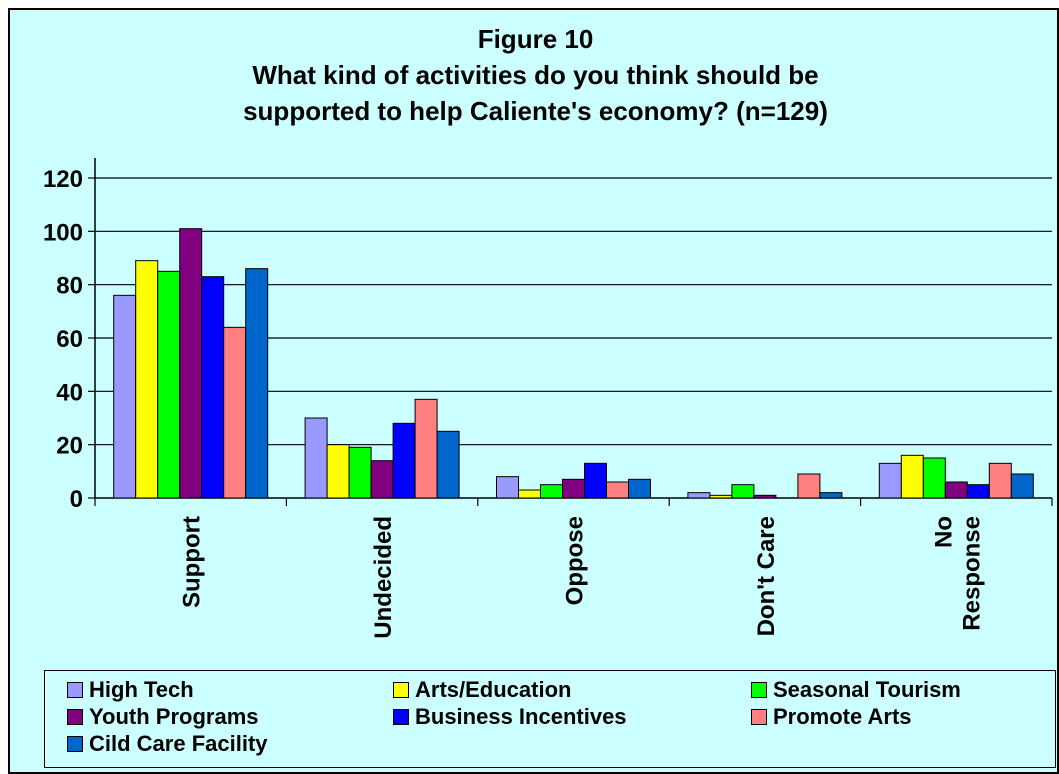  What do you see at coordinates (575, 560) in the screenshot?
I see `category-label: Oppose` at bounding box center [575, 560].